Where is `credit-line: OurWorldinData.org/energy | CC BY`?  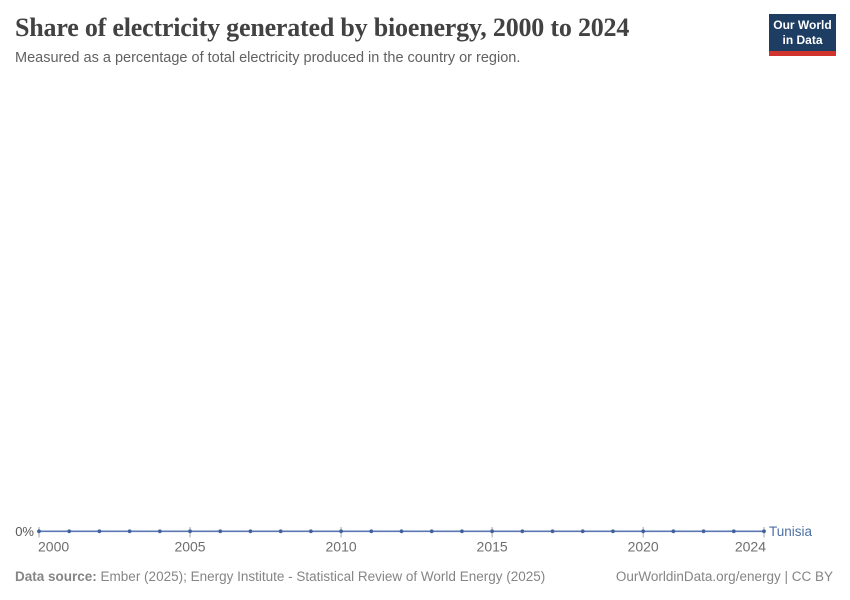 credit-line: OurWorldinData.org/energy | CC BY is located at coordinates (724, 576).